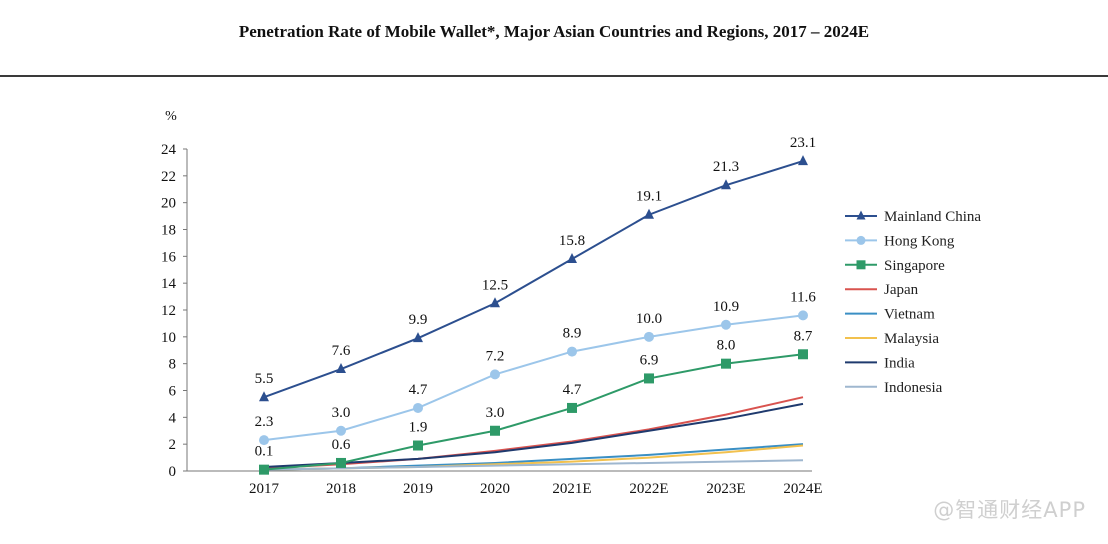  What do you see at coordinates (726, 346) in the screenshot?
I see `data-label: 8.0` at bounding box center [726, 346].